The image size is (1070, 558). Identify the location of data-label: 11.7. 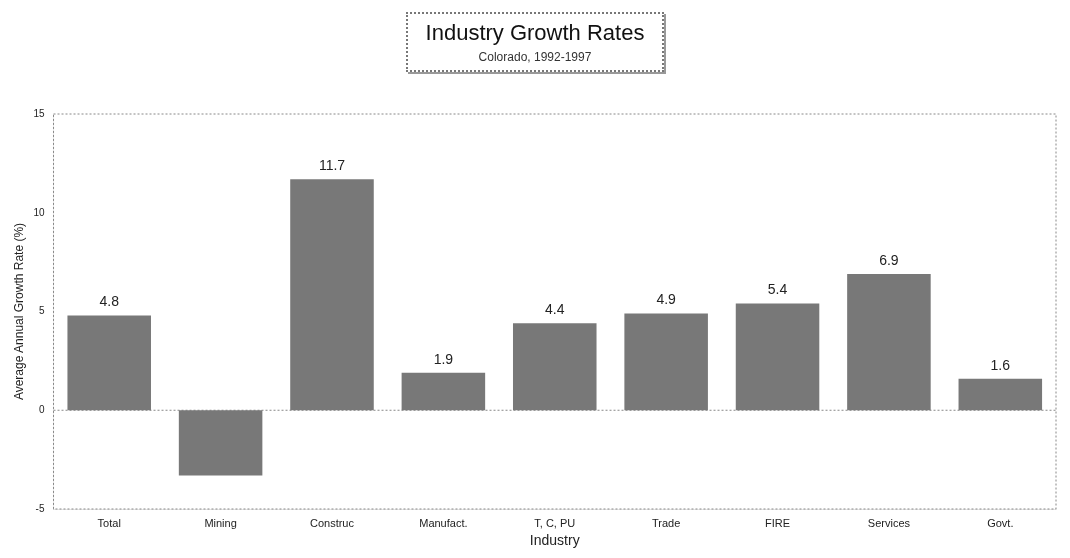
(332, 165).